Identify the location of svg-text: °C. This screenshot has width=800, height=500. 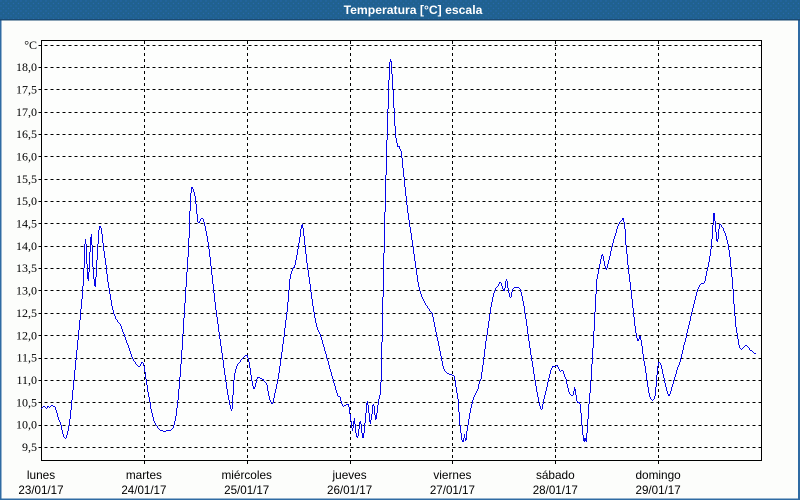
(30, 45).